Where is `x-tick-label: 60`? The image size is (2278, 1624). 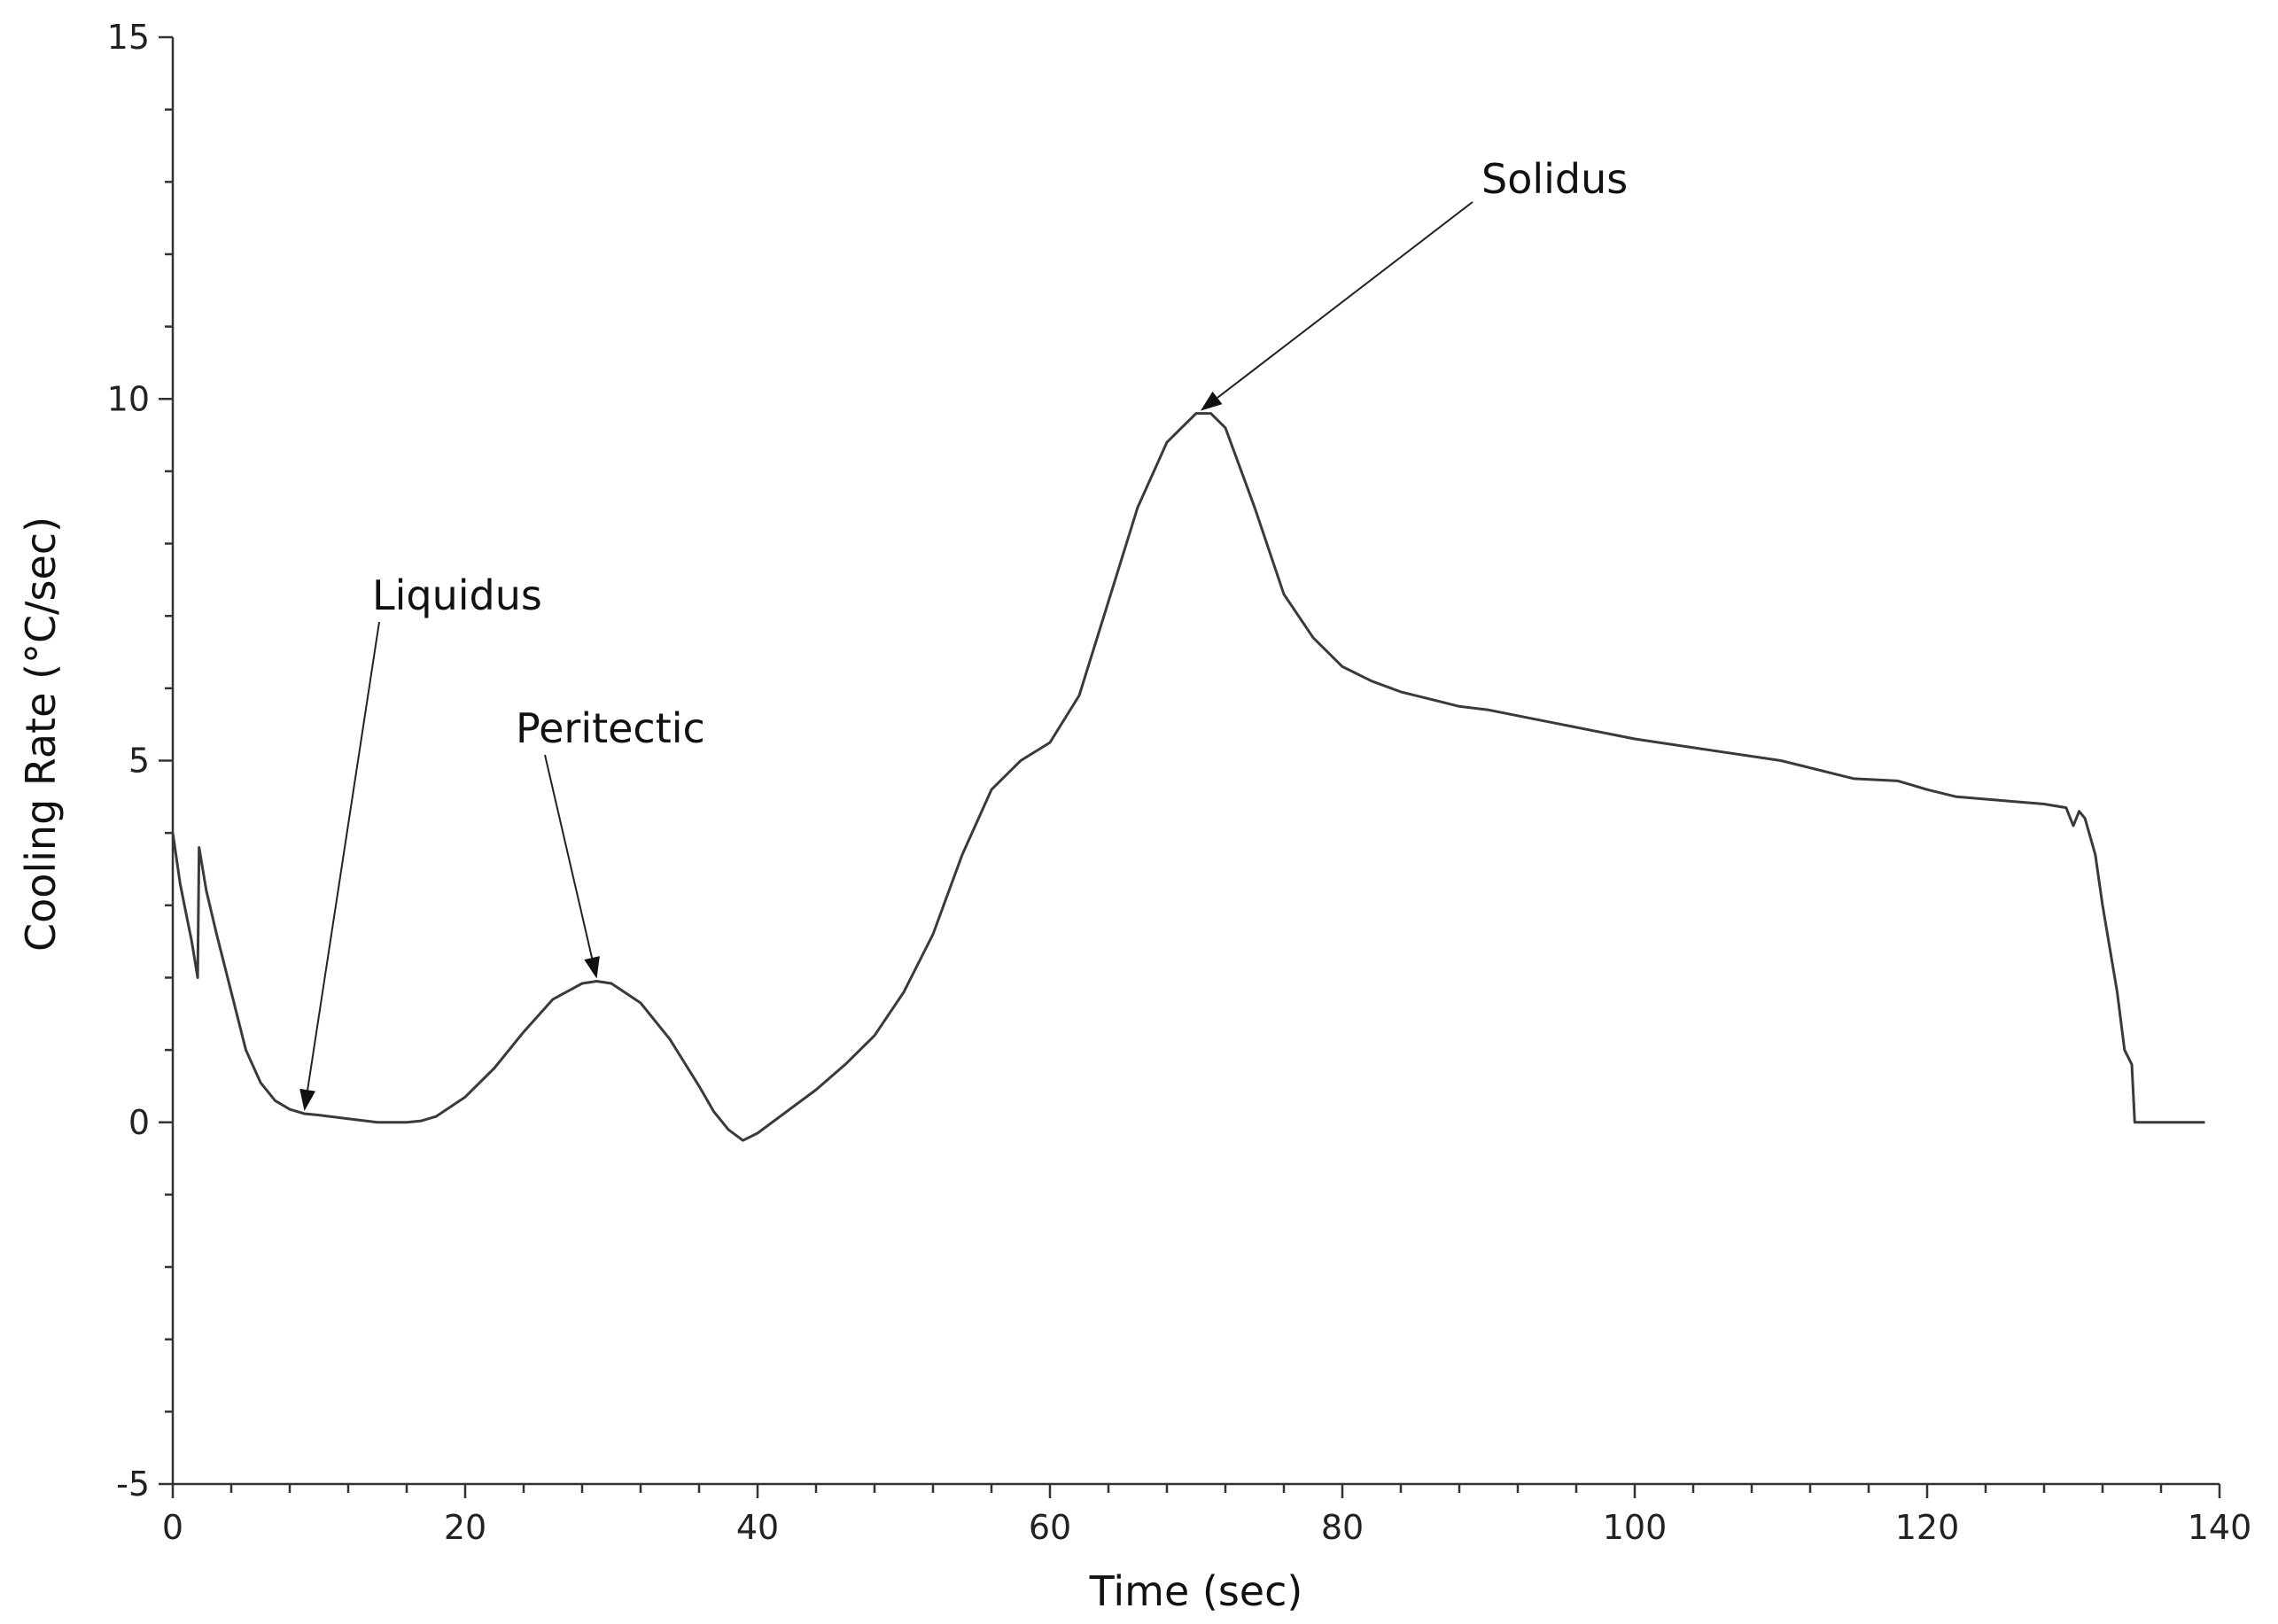 x-tick-label: 60 is located at coordinates (1050, 1527).